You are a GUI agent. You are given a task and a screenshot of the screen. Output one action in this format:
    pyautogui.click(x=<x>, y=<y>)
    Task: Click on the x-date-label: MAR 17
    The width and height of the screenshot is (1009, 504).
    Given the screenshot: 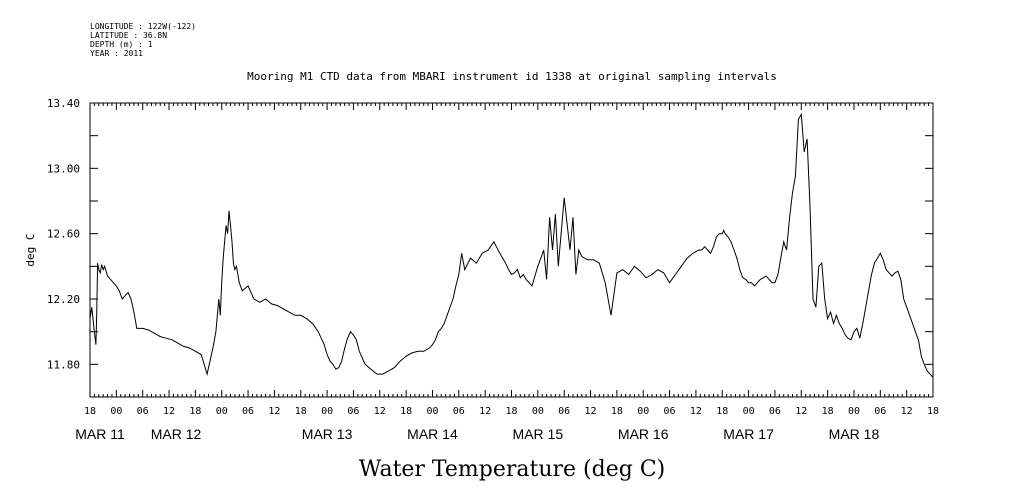 What is the action you would take?
    pyautogui.click(x=748, y=434)
    